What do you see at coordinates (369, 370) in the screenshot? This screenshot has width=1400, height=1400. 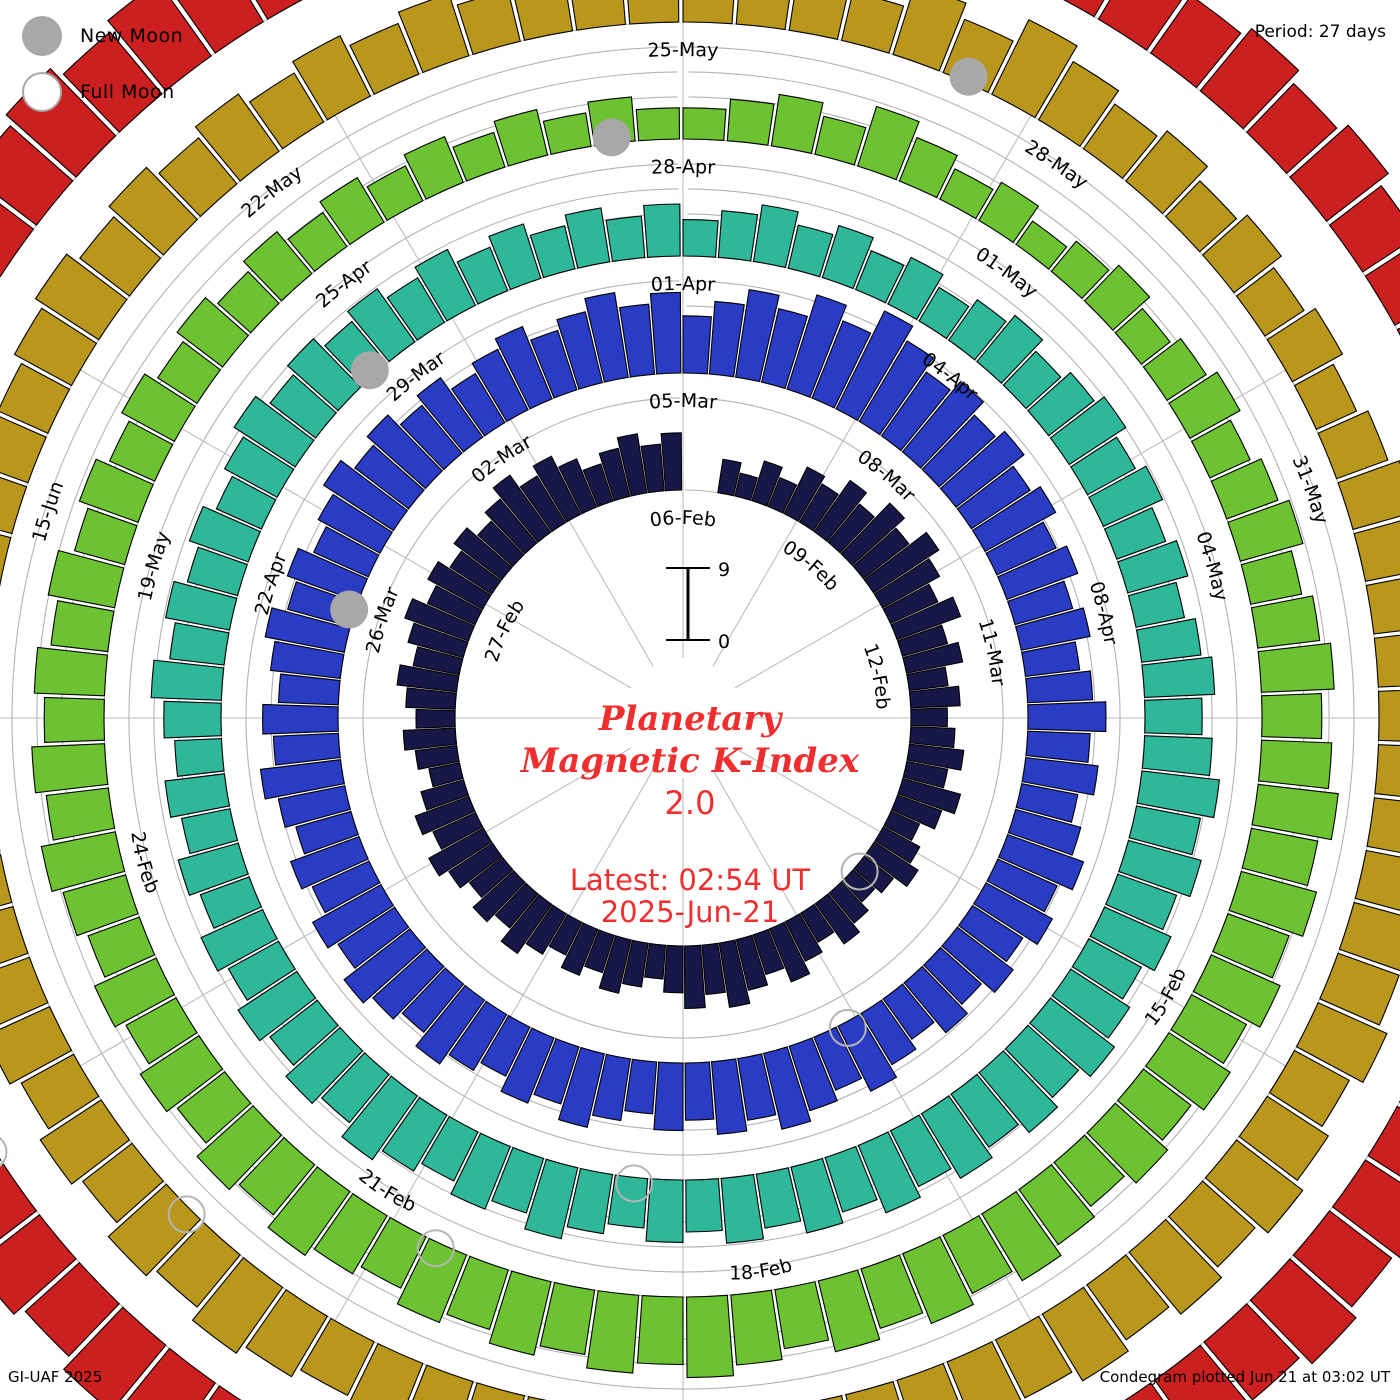 I see `new-moon-marker` at bounding box center [369, 370].